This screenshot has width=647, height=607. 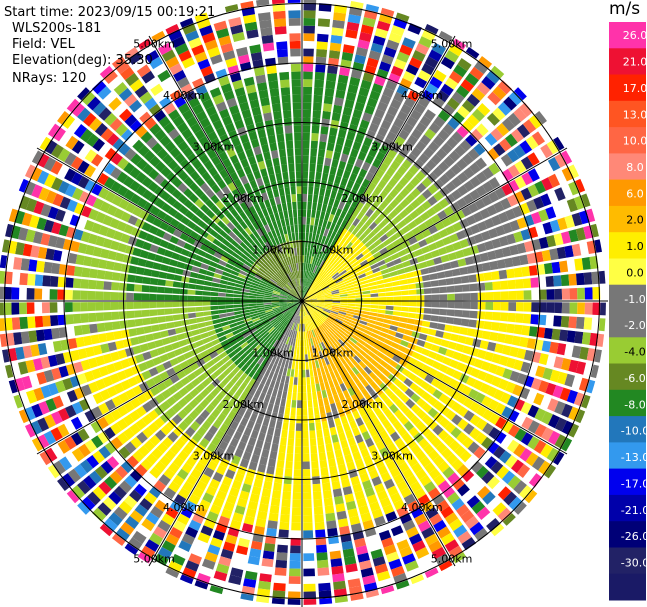 I want to click on colorbar-tick: -2.0, so click(x=634, y=325).